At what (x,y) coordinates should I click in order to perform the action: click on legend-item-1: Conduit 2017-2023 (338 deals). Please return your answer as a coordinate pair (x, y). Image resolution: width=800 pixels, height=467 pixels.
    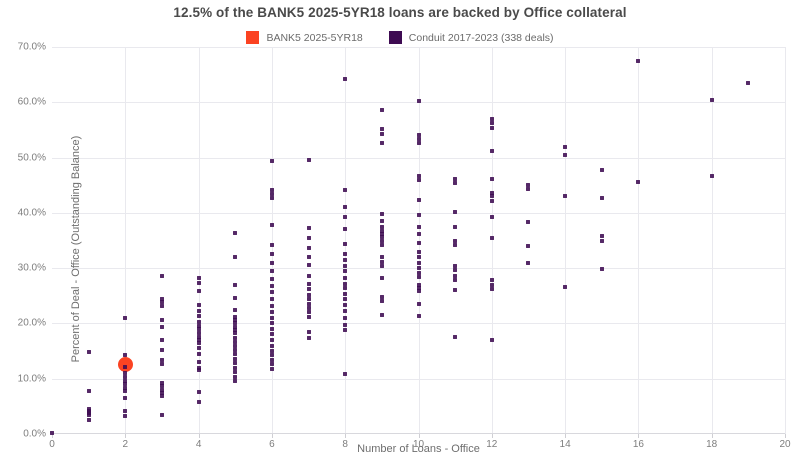
    Looking at the image, I should click on (471, 37).